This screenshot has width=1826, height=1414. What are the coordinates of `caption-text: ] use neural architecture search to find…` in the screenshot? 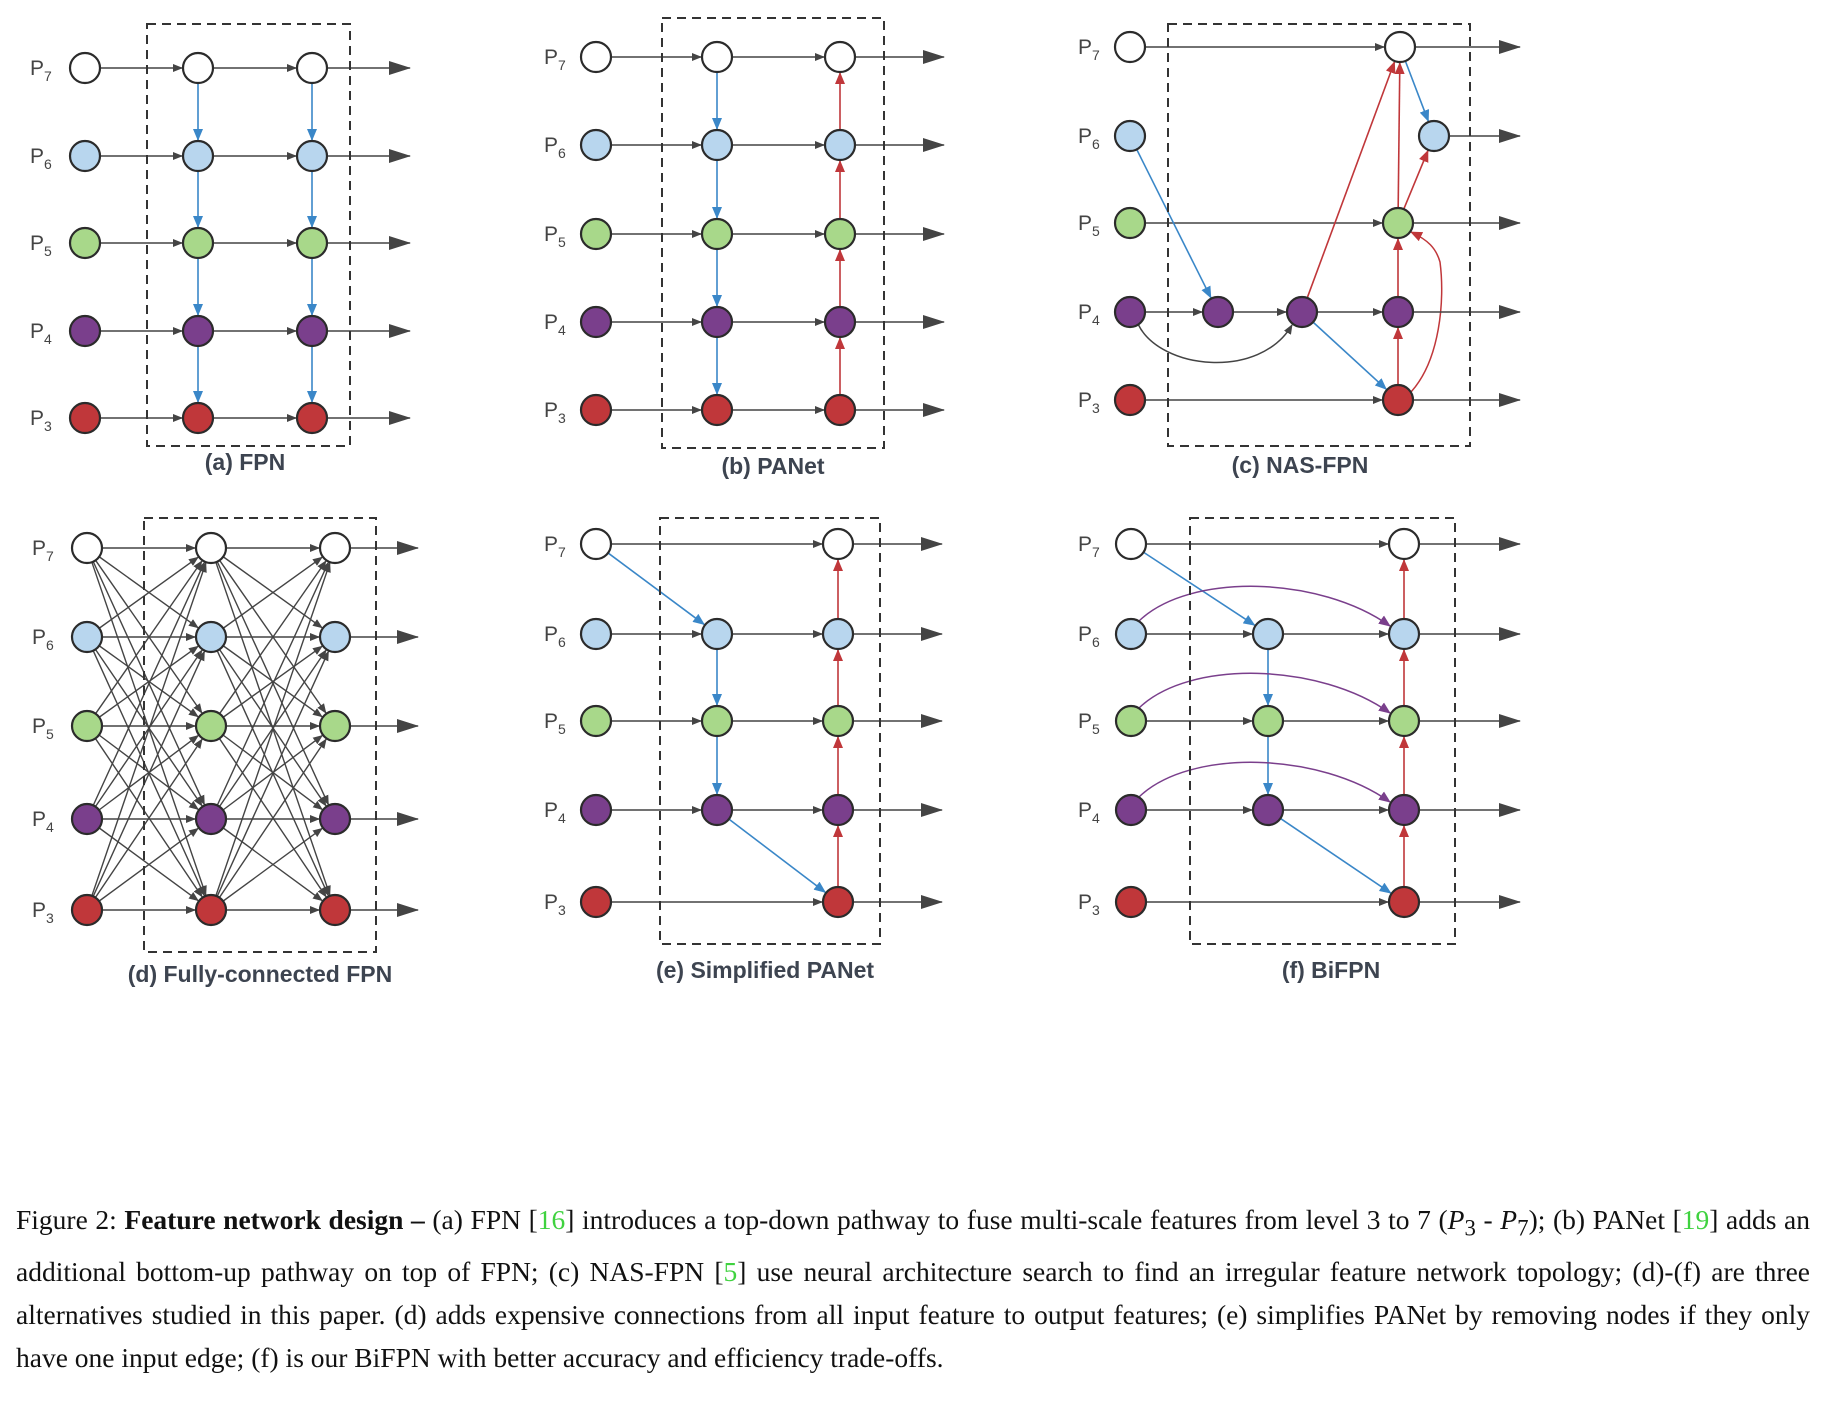 It's located at (913, 1314).